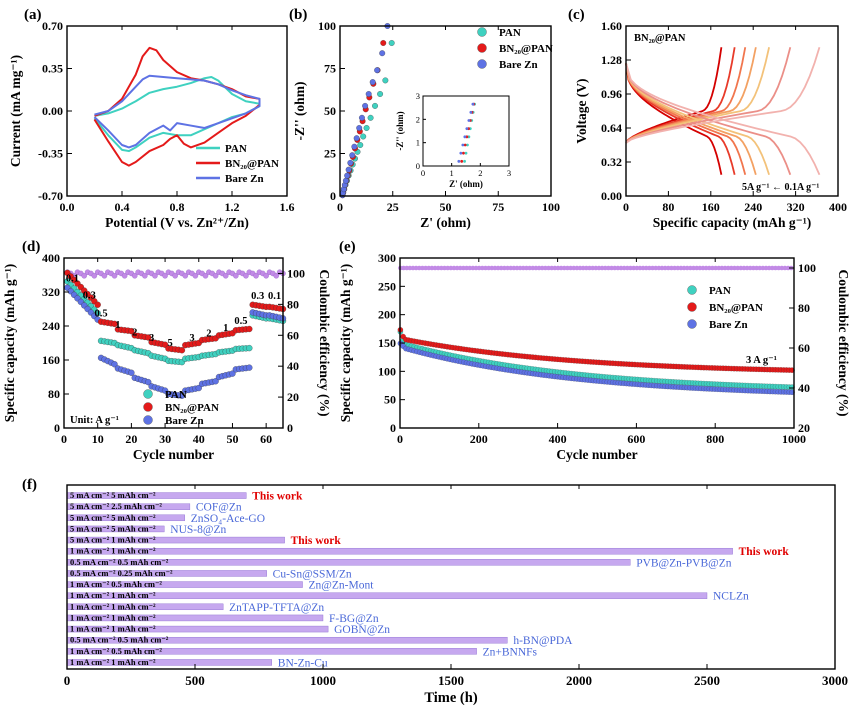 This screenshot has width=859, height=711. I want to click on rate-annotation: 3 A g⁻¹, so click(761, 360).